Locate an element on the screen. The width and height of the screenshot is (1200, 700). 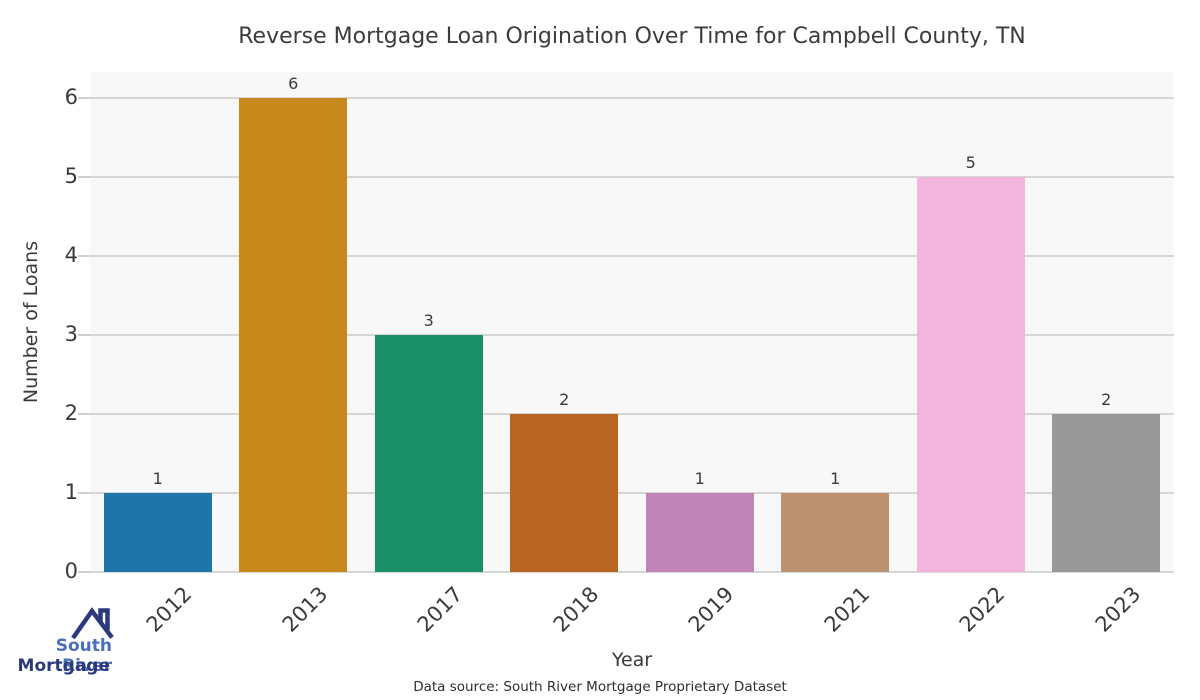
bar-2023 is located at coordinates (1106, 493).